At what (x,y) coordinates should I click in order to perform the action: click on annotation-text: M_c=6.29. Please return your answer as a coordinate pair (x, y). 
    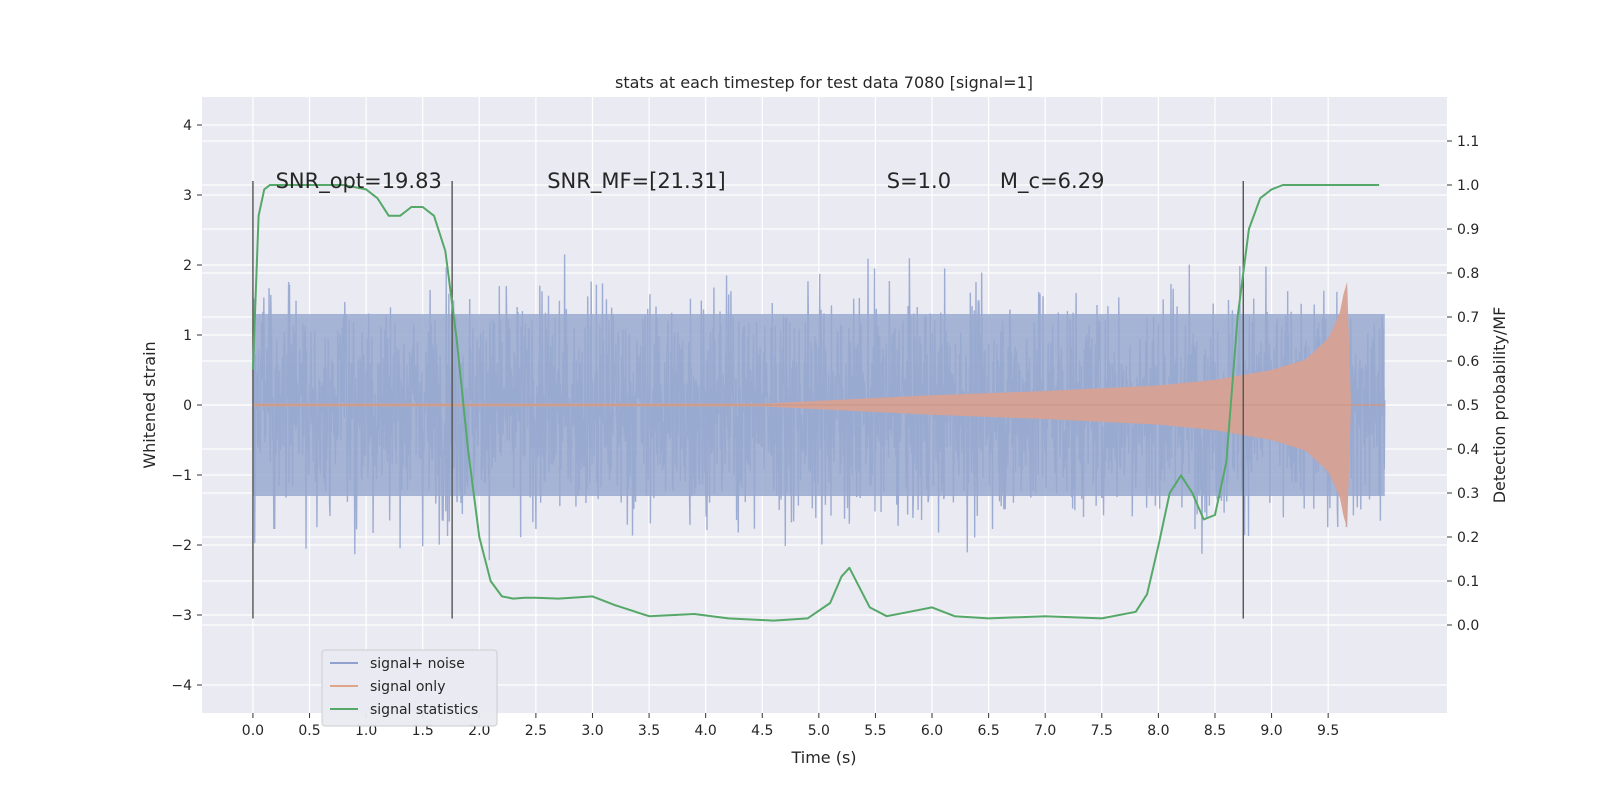
    Looking at the image, I should click on (1052, 181).